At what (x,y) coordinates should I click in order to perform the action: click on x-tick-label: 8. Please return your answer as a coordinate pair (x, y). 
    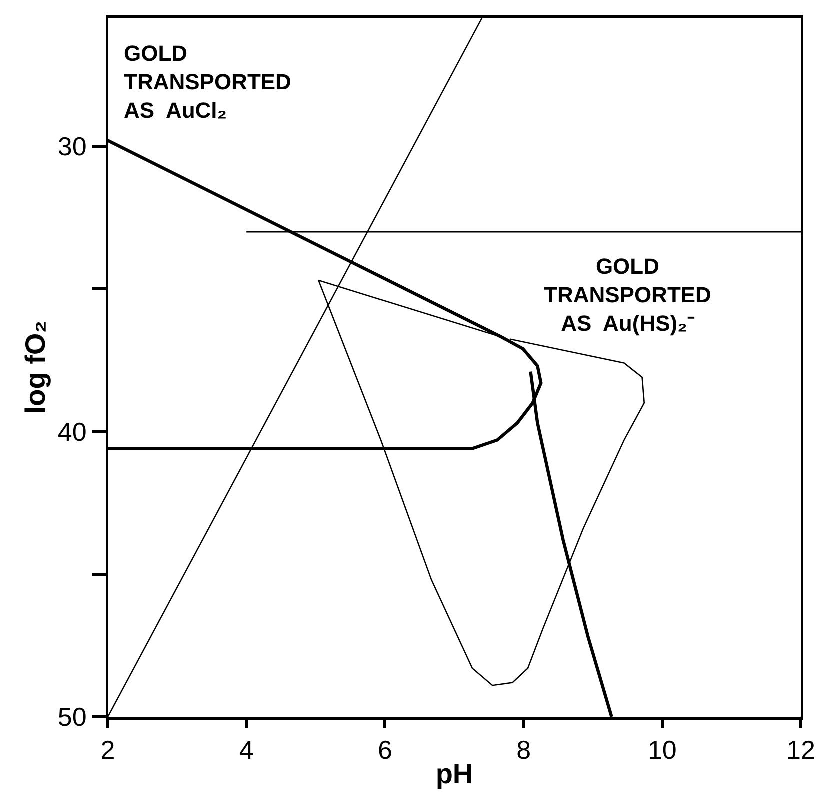
    Looking at the image, I should click on (524, 750).